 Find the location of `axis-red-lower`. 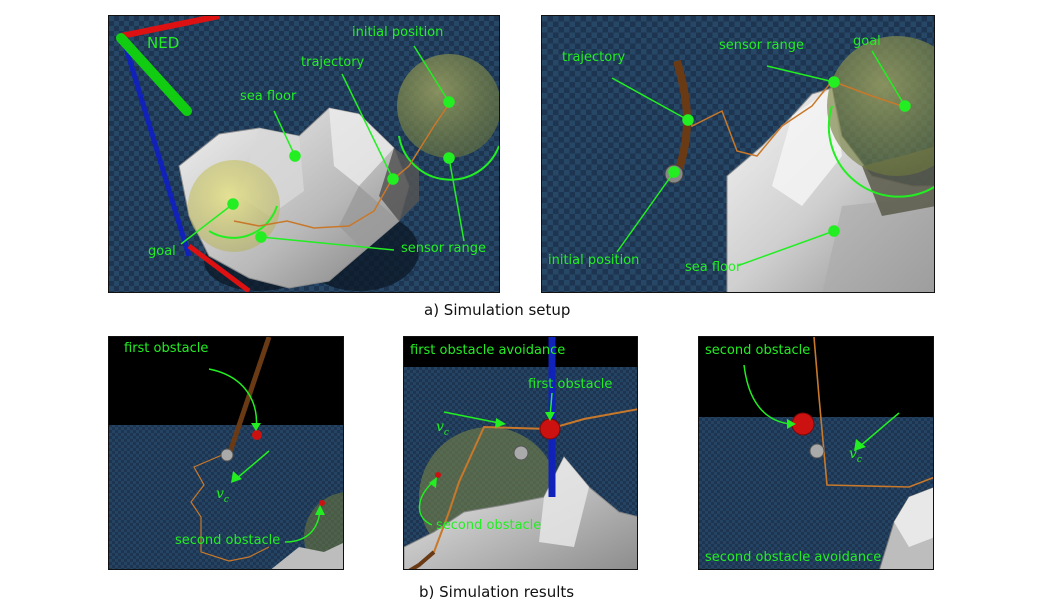

axis-red-lower is located at coordinates (219, 268).